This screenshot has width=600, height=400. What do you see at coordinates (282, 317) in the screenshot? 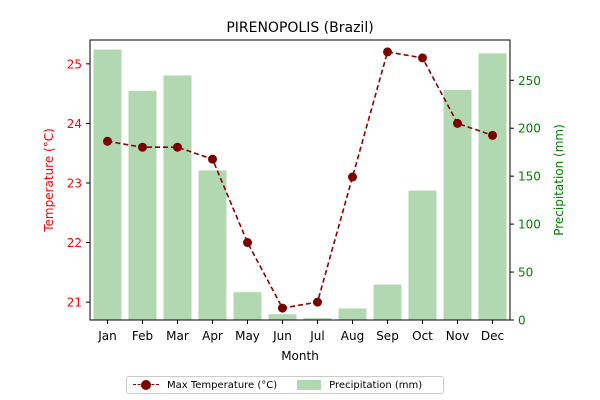
I see `precip-bar-jun` at bounding box center [282, 317].